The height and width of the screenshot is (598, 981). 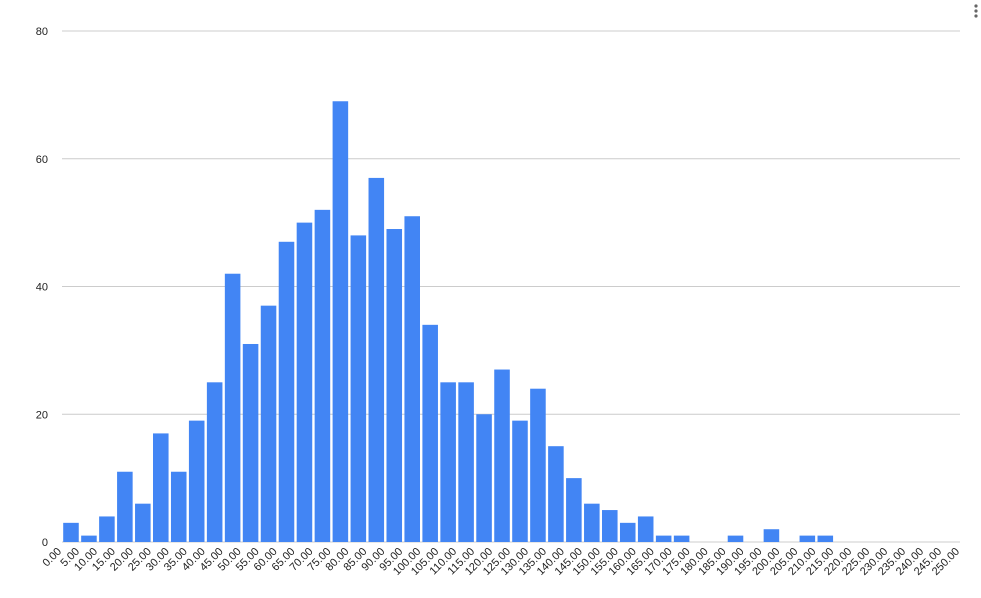 I want to click on y-tick-label: 0, so click(x=45, y=543).